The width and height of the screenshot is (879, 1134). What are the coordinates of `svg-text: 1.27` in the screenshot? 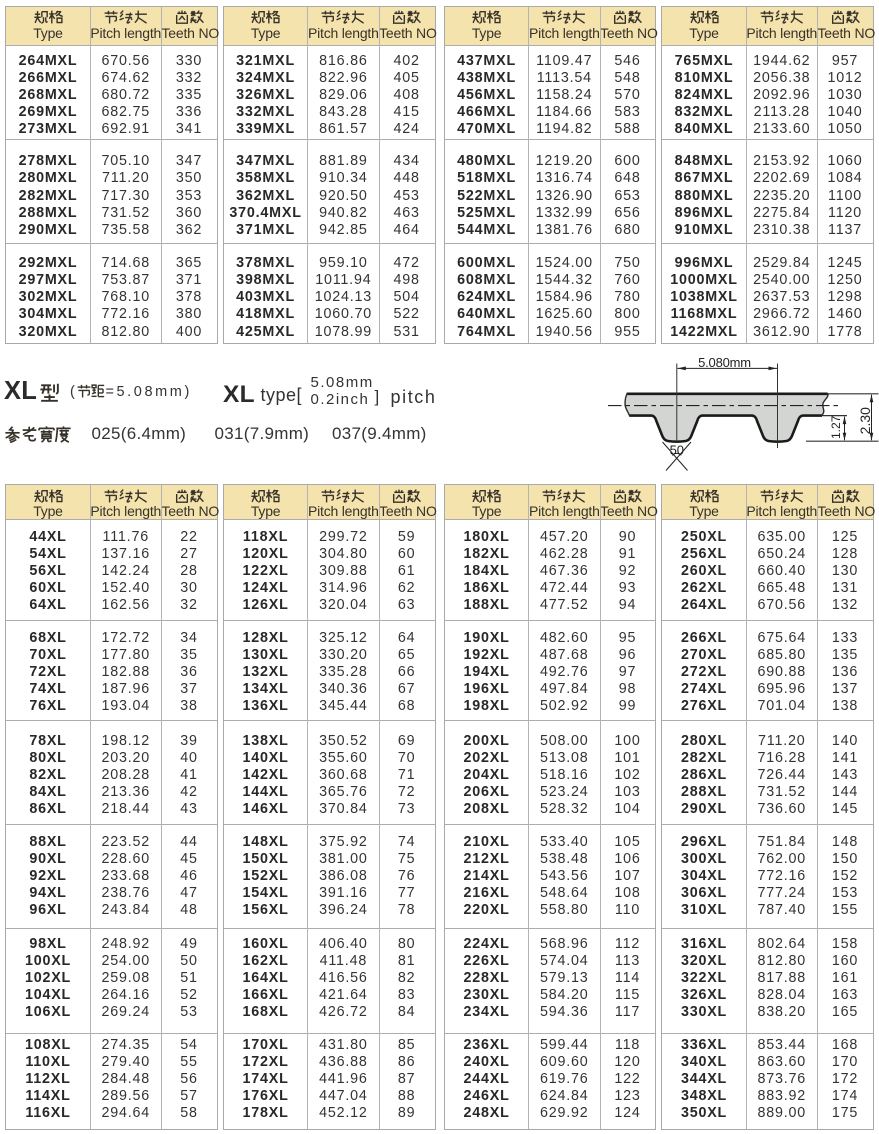 It's located at (836, 427).